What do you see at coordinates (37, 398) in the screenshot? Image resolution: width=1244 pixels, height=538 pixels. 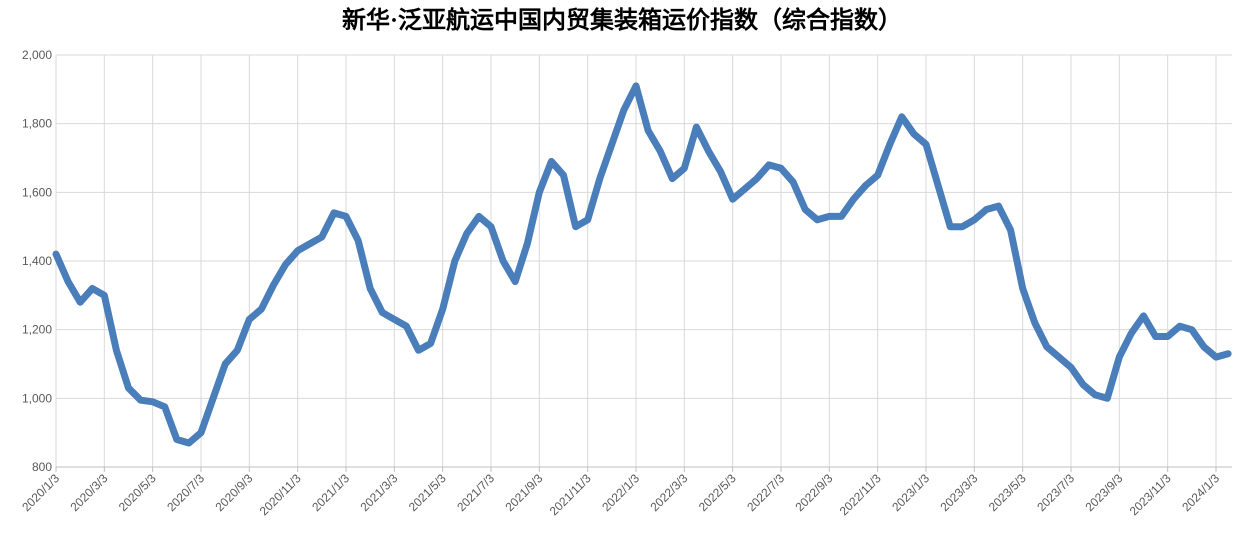 I see `y-tick-label: 1,000` at bounding box center [37, 398].